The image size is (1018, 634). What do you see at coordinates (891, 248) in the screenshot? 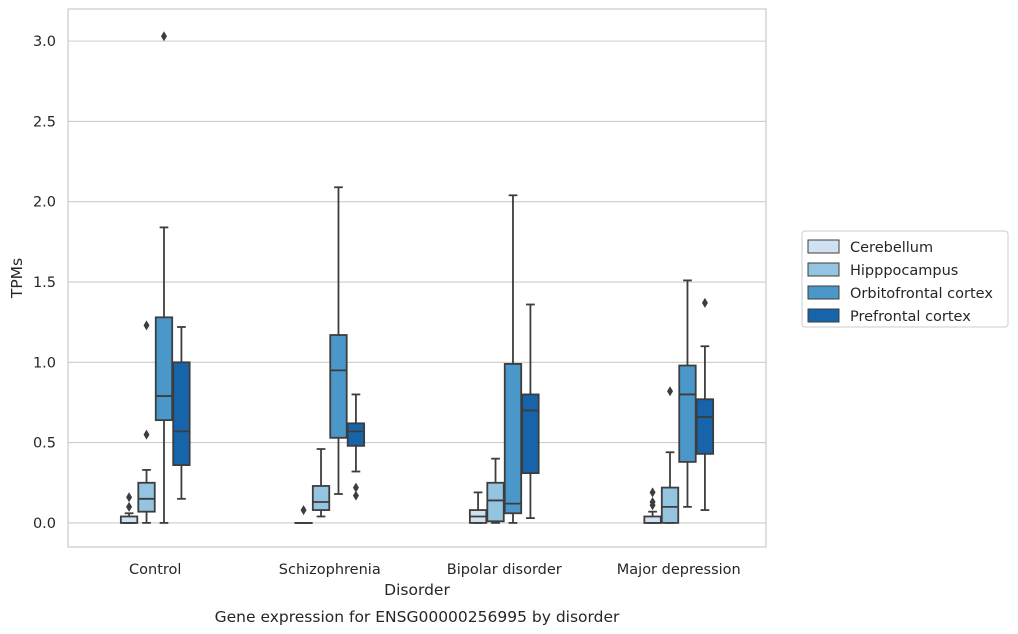
I see `legend-label: Cerebellum` at bounding box center [891, 248].